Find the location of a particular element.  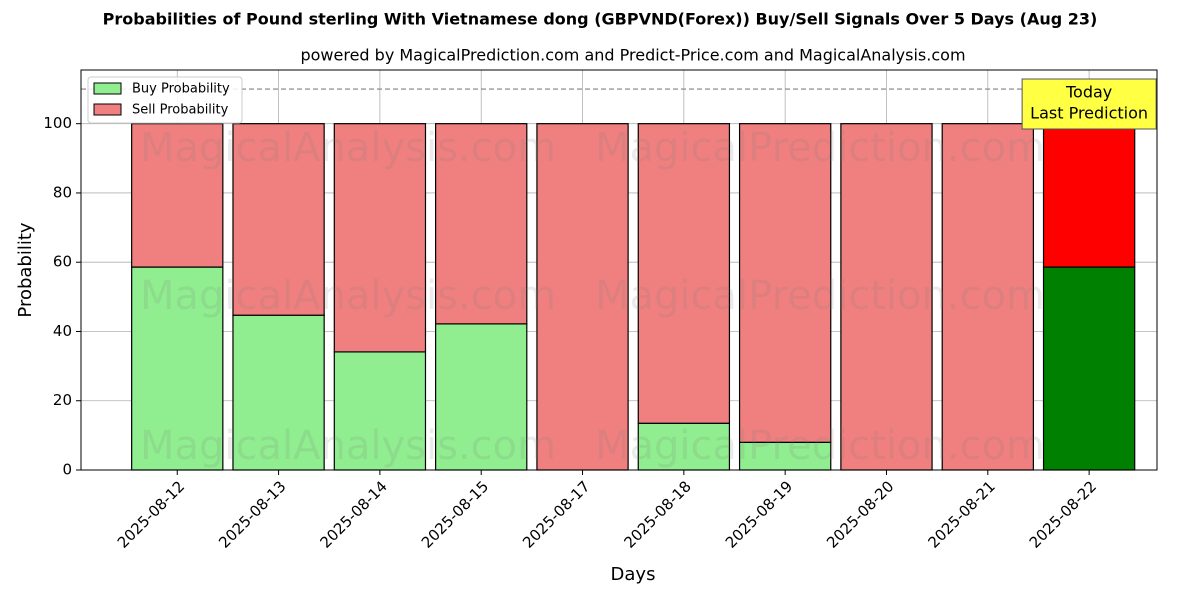

x-axis-label: Days is located at coordinates (633, 574).